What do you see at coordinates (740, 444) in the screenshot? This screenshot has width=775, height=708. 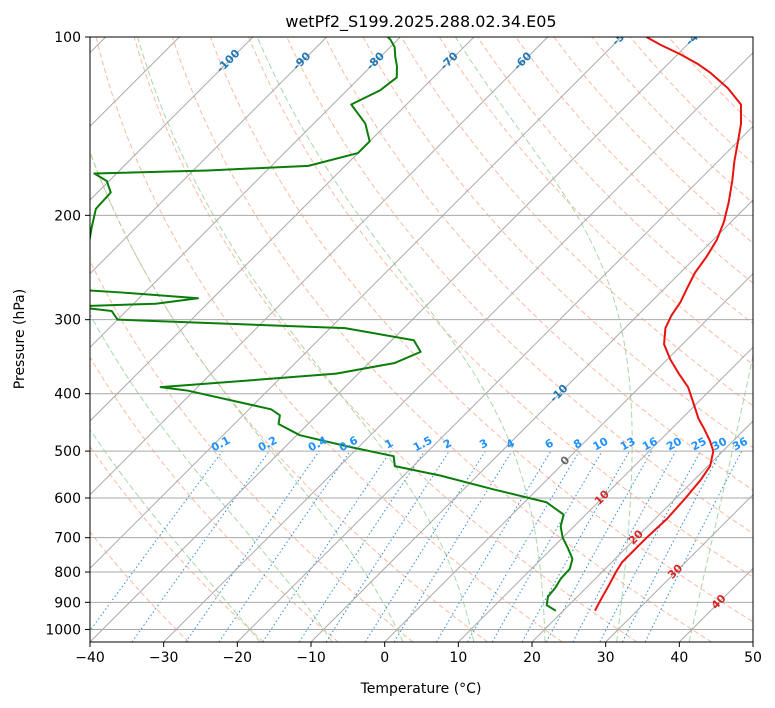 I see `mixing-ratio-label: 36` at bounding box center [740, 444].